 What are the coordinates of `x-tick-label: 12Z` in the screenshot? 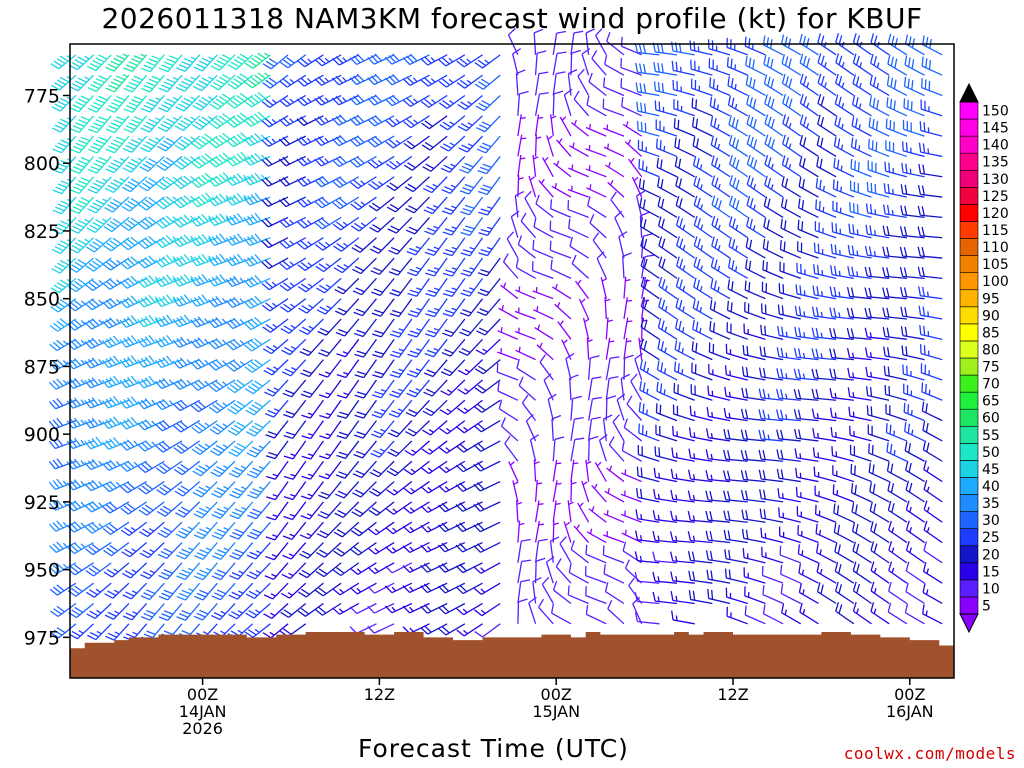 It's located at (732, 694).